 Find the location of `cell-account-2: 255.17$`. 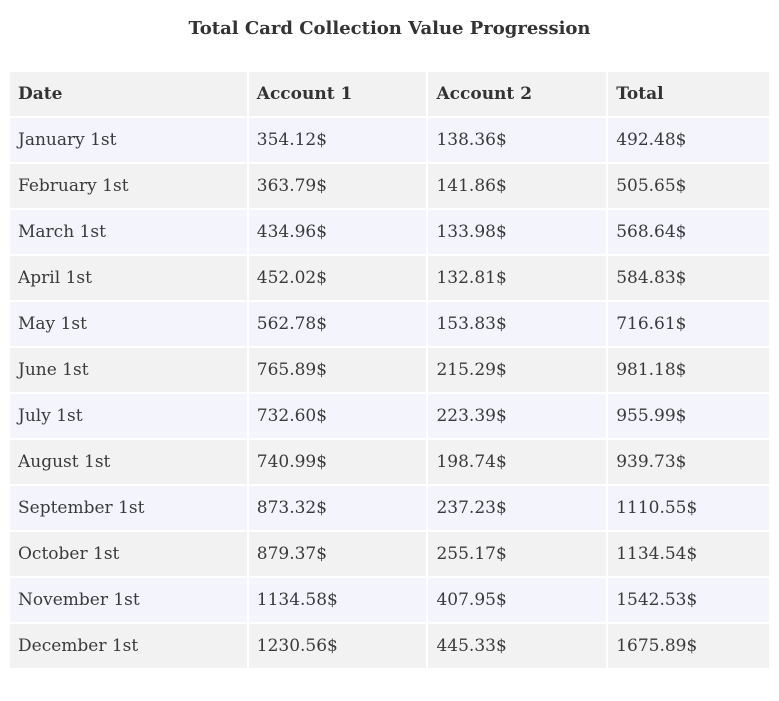

cell-account-2: 255.17$ is located at coordinates (517, 554).